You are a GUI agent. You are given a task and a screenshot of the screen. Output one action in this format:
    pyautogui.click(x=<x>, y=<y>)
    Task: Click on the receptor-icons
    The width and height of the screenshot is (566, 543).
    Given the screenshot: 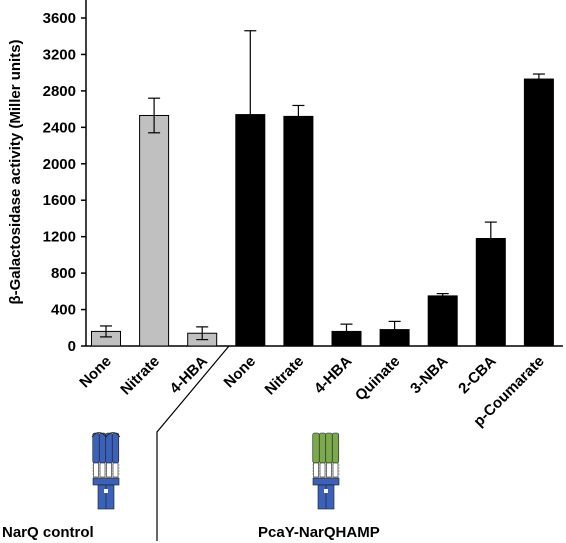 What is the action you would take?
    pyautogui.click(x=215, y=471)
    